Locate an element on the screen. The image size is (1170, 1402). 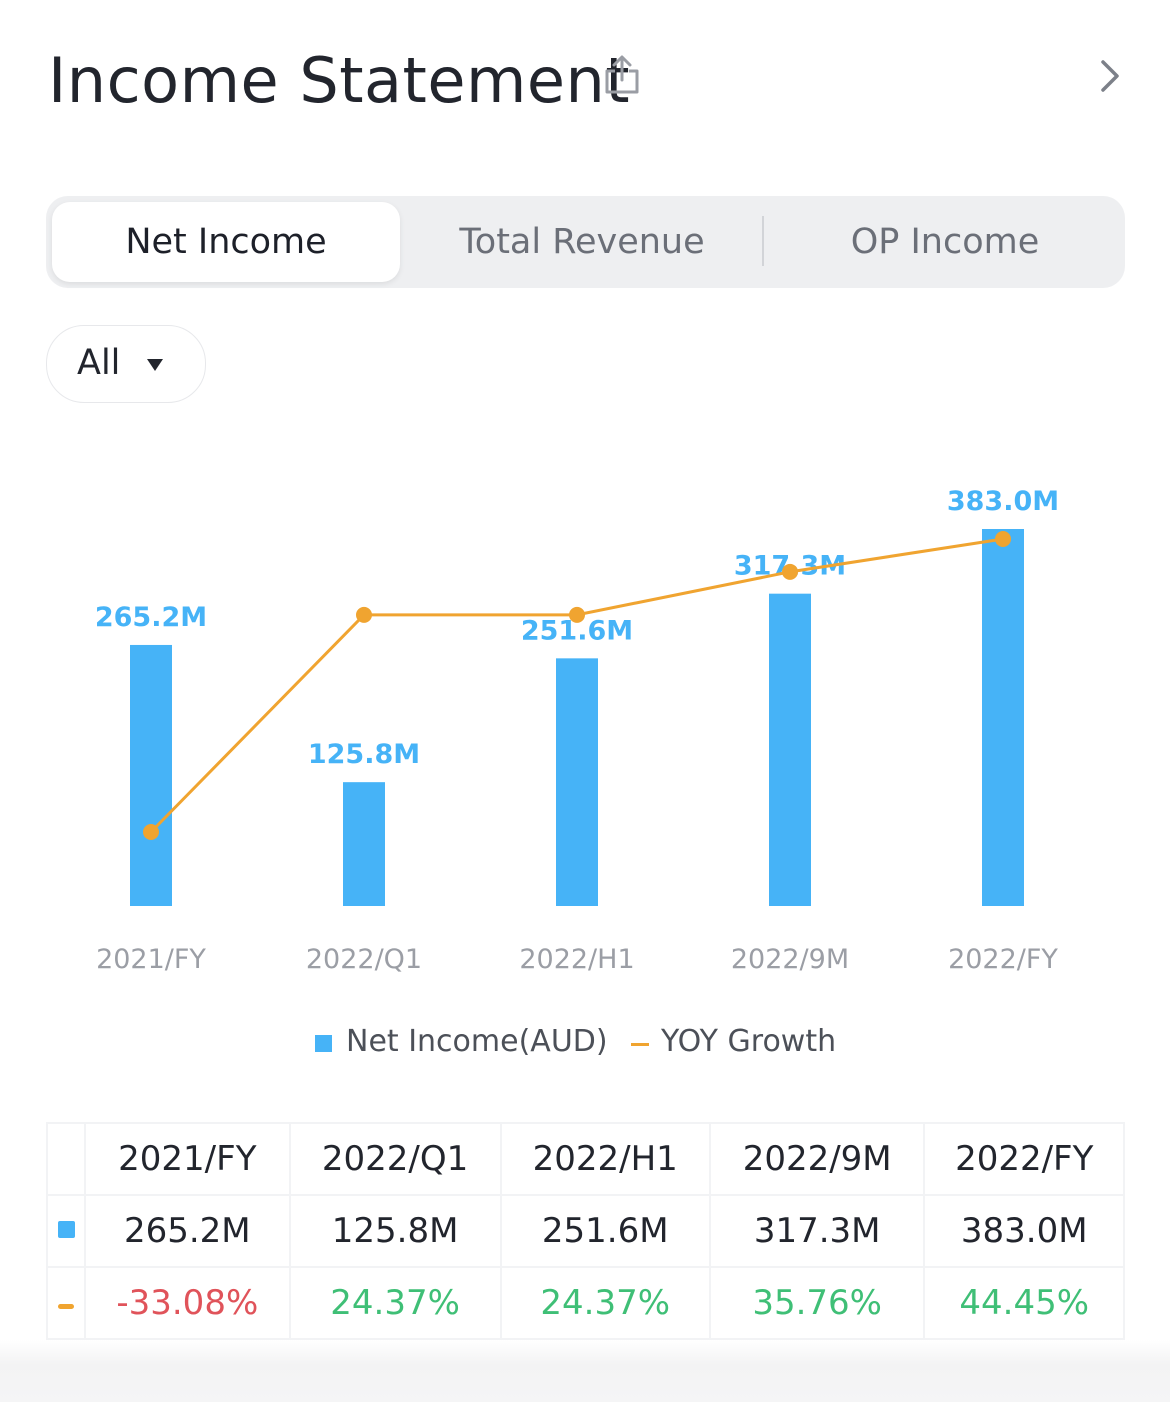
table-row-net-income: 265.2M 125.8M 251.6M 317.3M 383.0M is located at coordinates (585, 1231).